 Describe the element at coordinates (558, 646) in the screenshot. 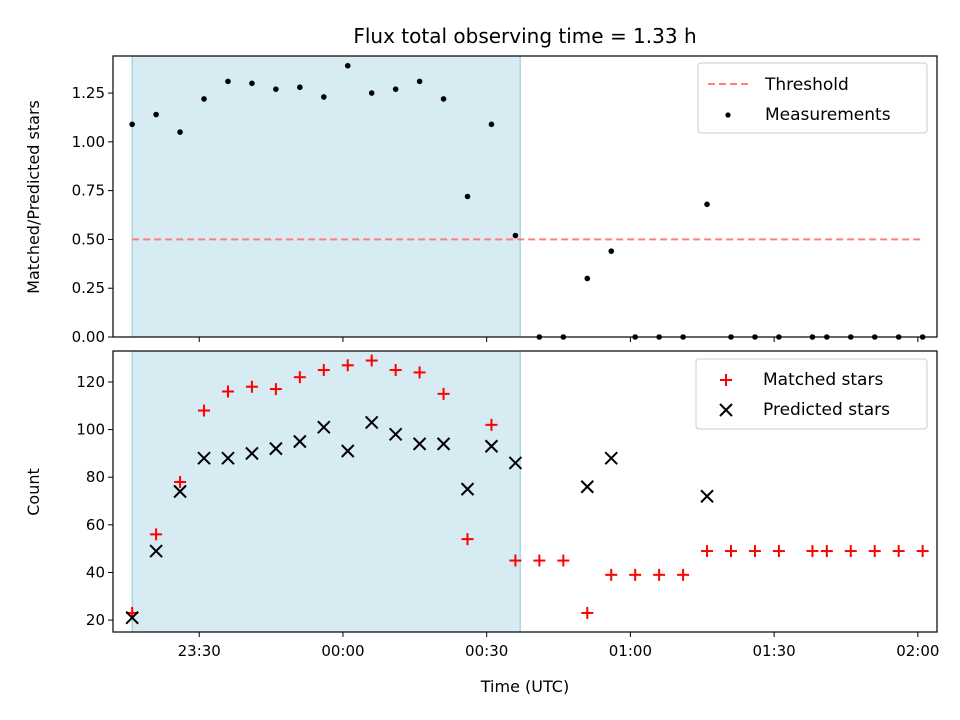

I see `bottom-x-ticks: 23:30 00:00 00:30 01:00 01:30 02:00` at that location.